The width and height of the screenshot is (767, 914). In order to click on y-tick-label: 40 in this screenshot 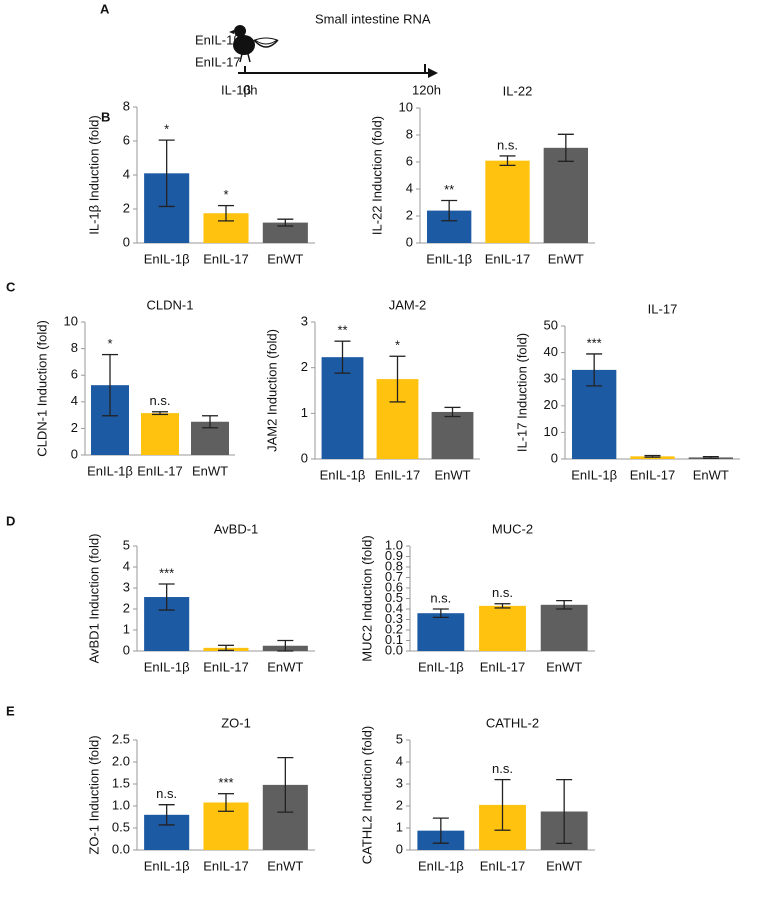, I will do `click(551, 351)`.